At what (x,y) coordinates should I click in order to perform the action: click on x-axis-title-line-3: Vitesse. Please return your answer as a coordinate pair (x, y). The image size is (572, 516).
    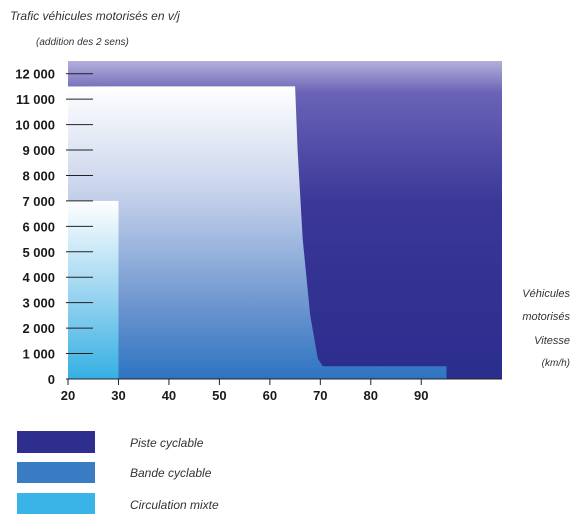
    Looking at the image, I should click on (552, 341).